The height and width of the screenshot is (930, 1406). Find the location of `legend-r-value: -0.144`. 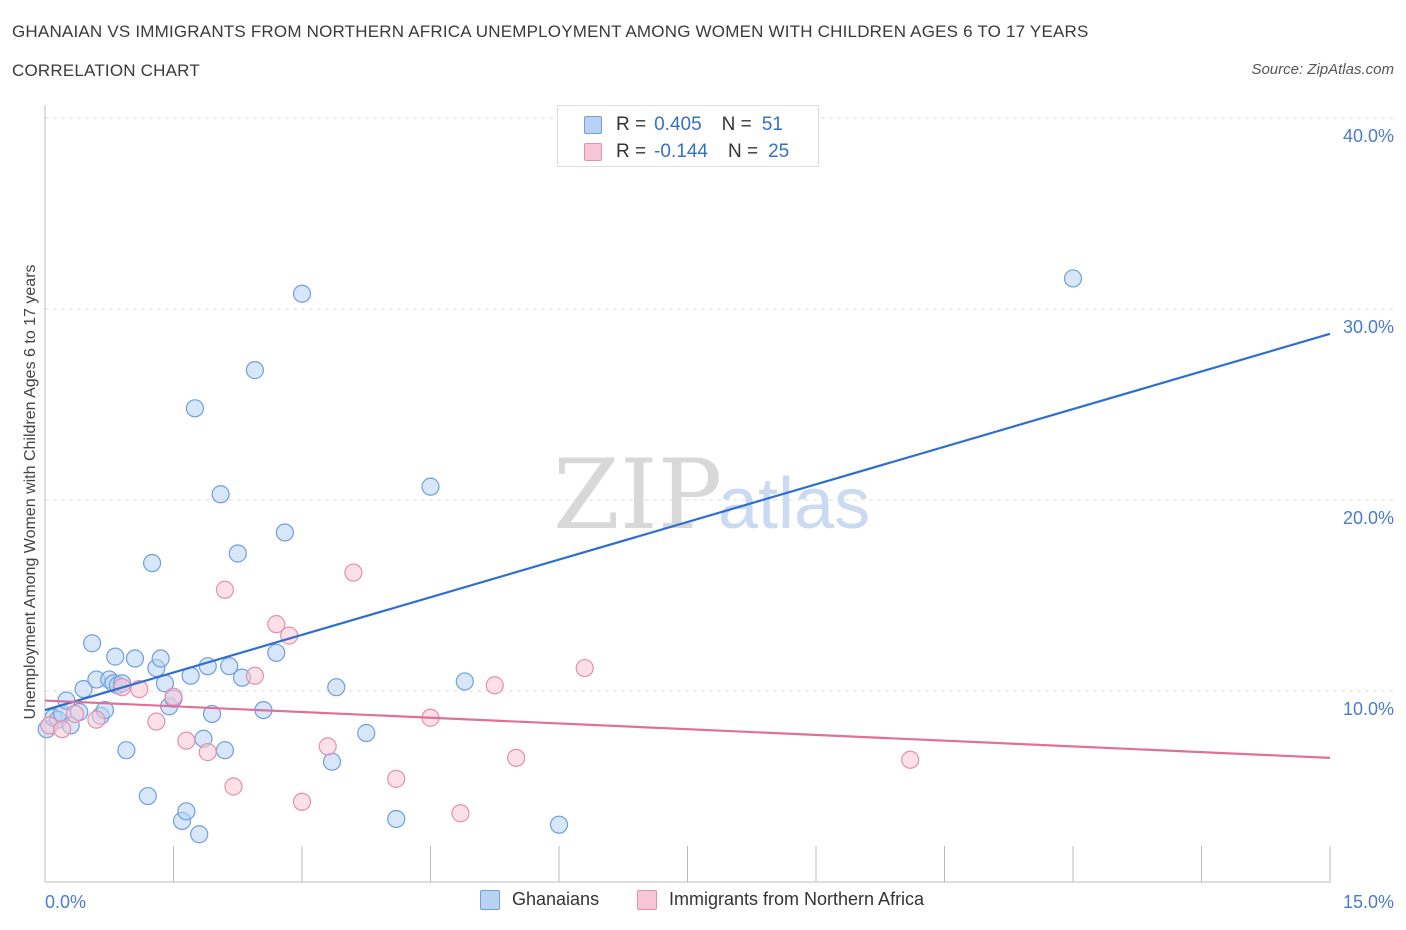

legend-r-value: -0.144 is located at coordinates (681, 151).